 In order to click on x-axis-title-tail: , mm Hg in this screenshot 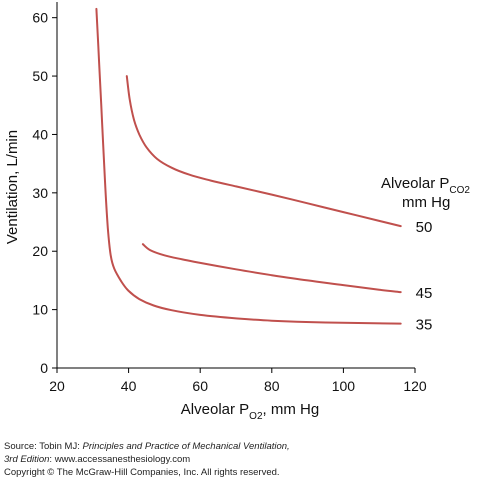, I will do `click(291, 409)`.